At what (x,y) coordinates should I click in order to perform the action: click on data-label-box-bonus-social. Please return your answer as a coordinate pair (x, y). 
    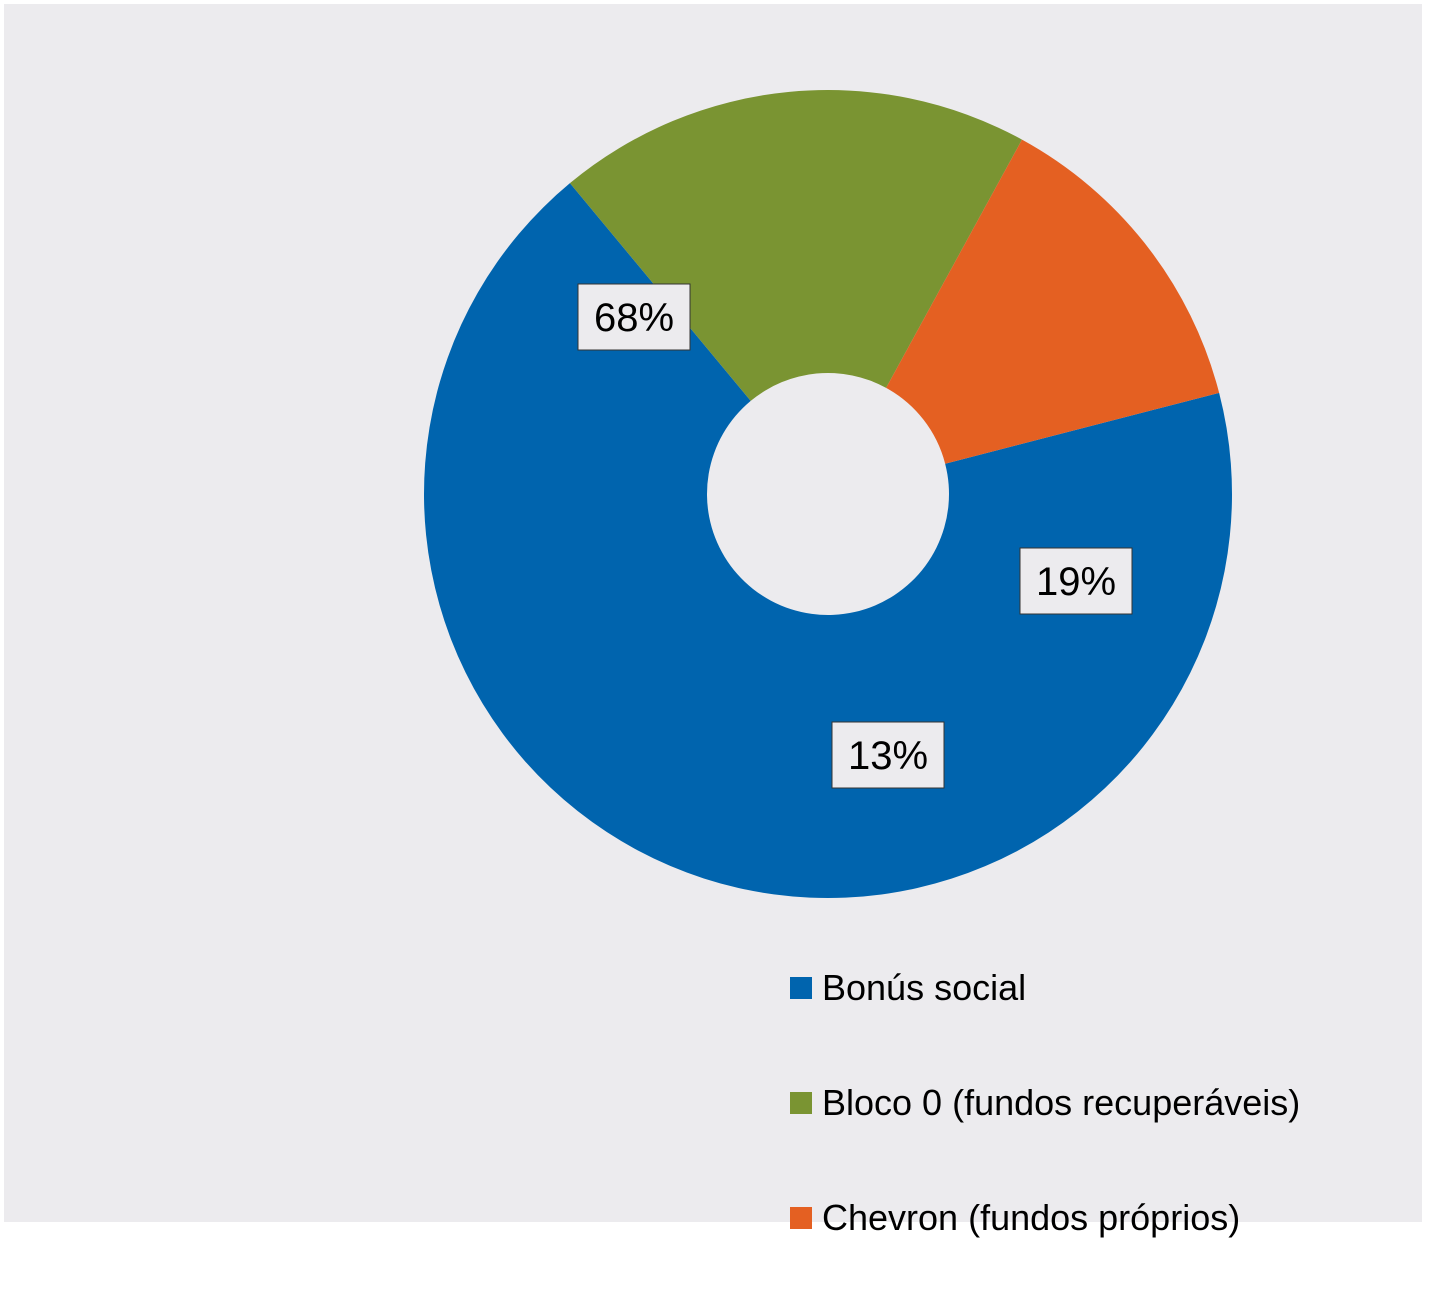
    Looking at the image, I should click on (634, 317).